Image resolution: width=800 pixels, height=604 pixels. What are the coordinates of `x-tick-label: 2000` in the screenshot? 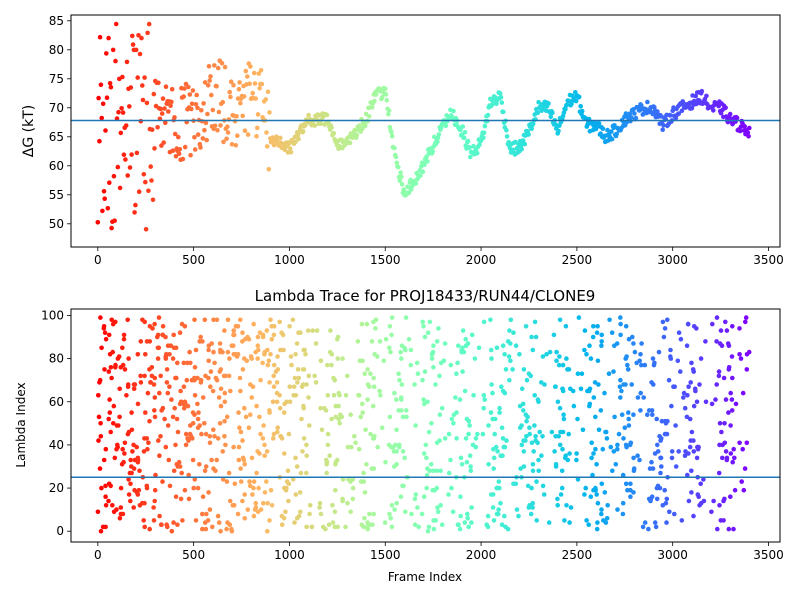 It's located at (481, 555).